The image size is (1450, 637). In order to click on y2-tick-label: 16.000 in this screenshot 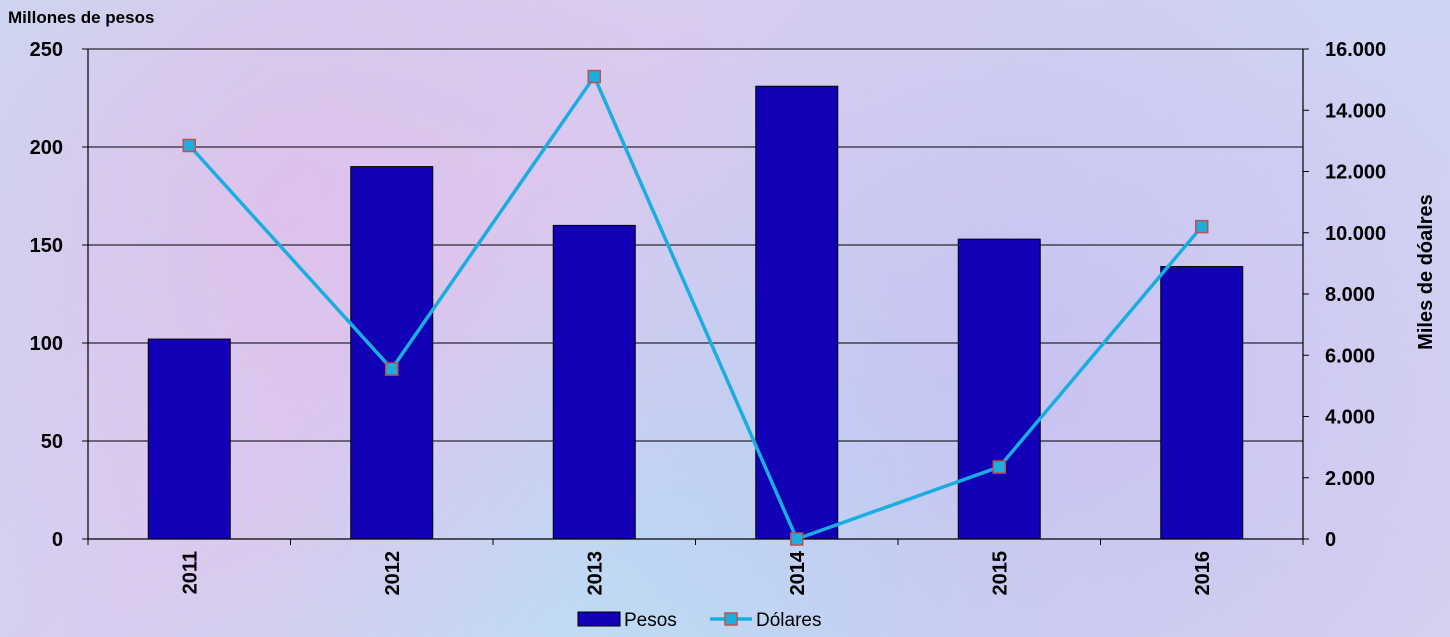, I will do `click(1355, 50)`.